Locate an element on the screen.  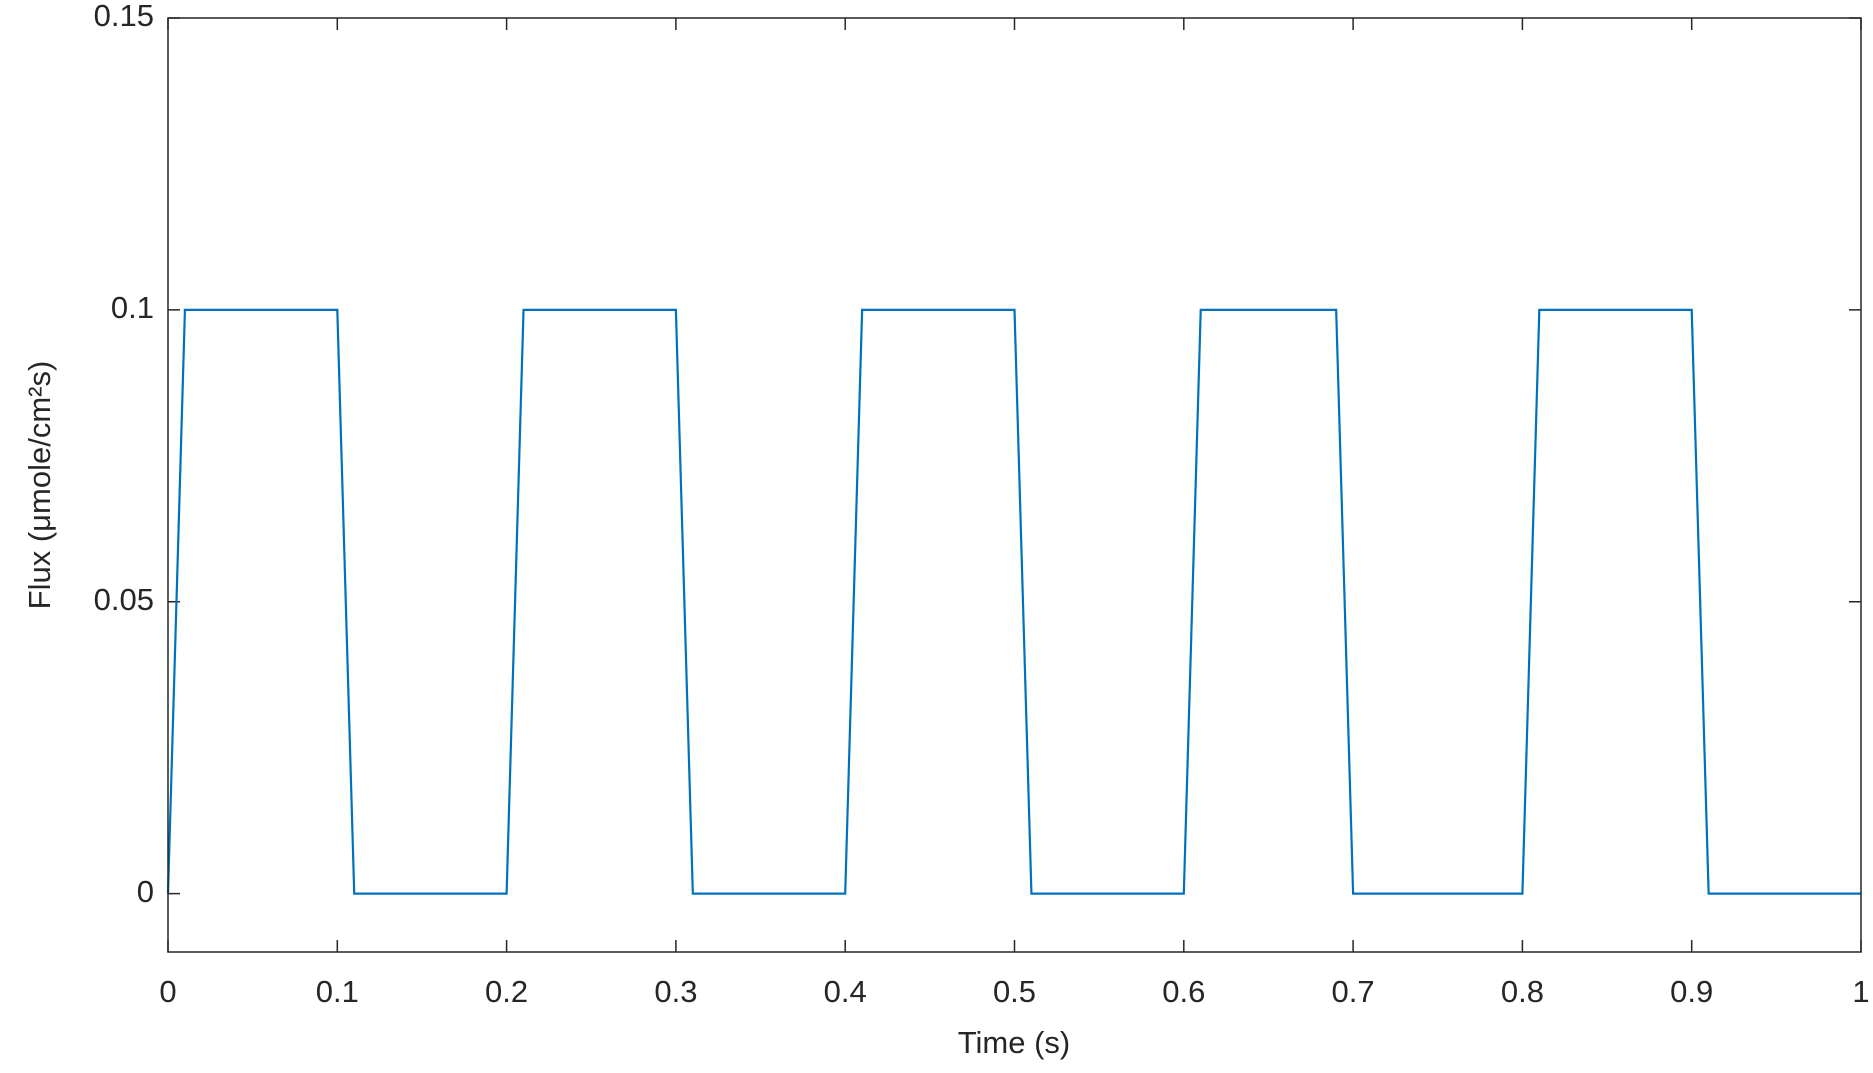
x-tick-label: 0.8 is located at coordinates (1522, 991).